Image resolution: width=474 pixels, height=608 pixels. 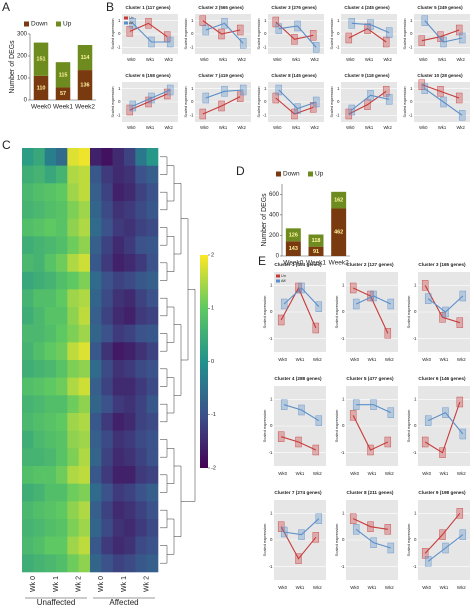 I want to click on column-label: Wk 2, so click(x=79, y=584).